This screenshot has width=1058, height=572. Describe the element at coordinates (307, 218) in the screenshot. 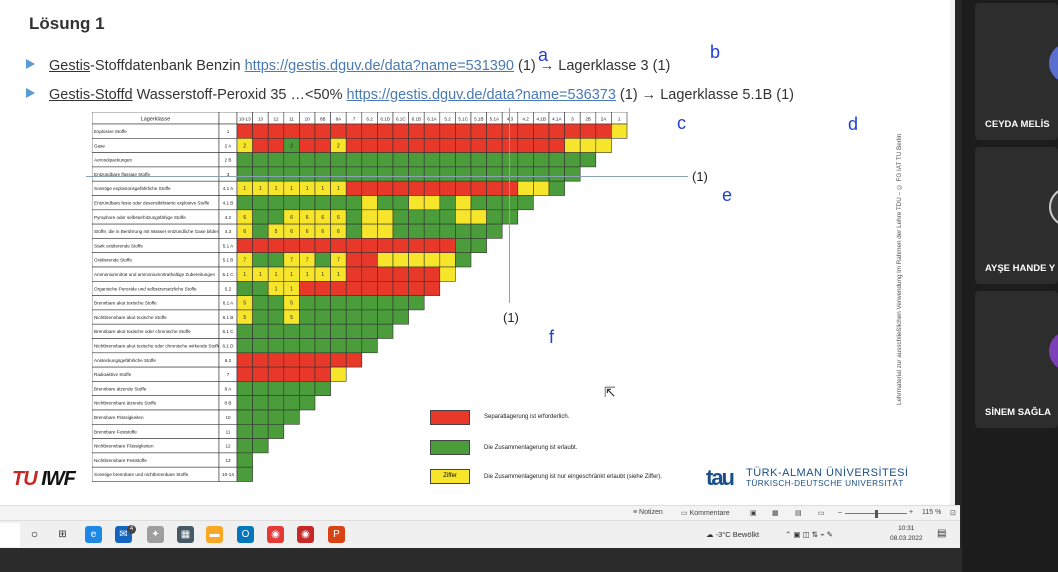

I see `cell-digit: 6` at that location.